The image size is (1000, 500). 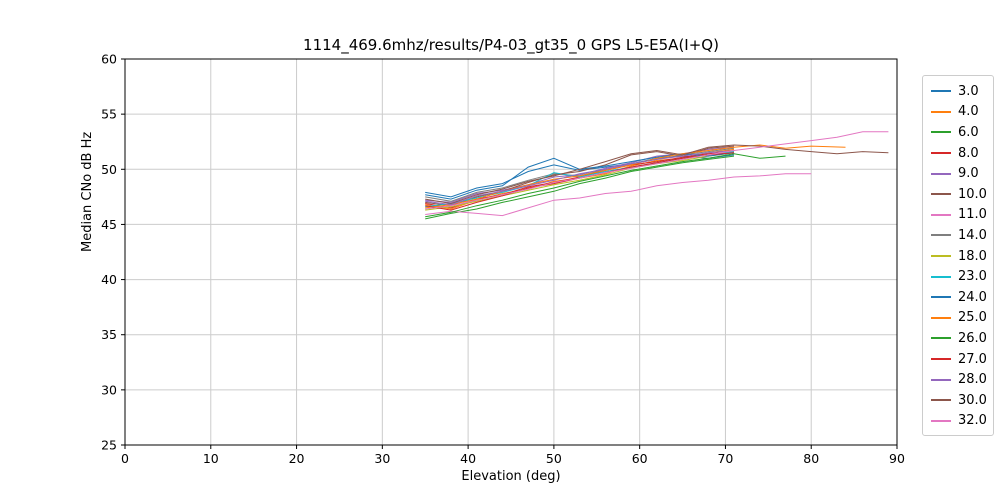 I want to click on series-line-6.0, so click(x=580, y=187).